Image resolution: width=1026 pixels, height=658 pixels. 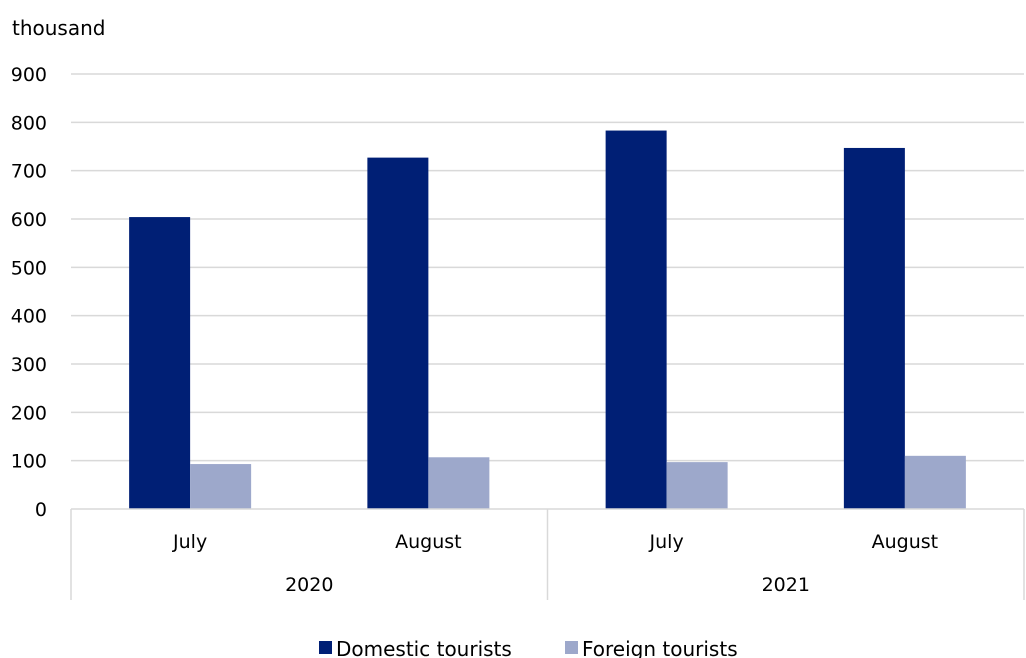 I want to click on x-group-label: 2020, so click(x=309, y=585).